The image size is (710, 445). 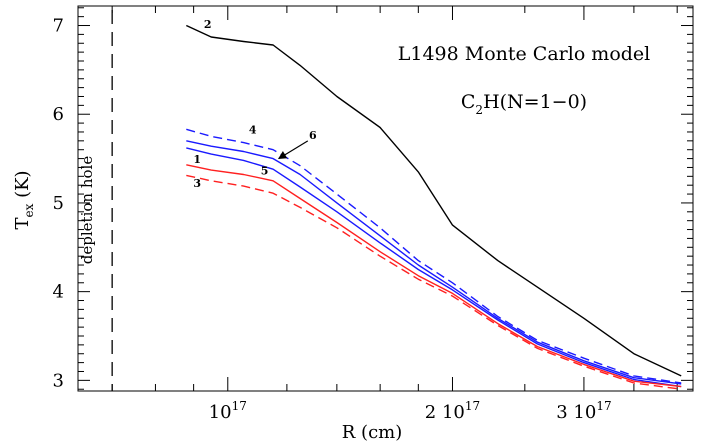 I want to click on chart-subtitle: C2H(N=1−0), so click(x=524, y=104).